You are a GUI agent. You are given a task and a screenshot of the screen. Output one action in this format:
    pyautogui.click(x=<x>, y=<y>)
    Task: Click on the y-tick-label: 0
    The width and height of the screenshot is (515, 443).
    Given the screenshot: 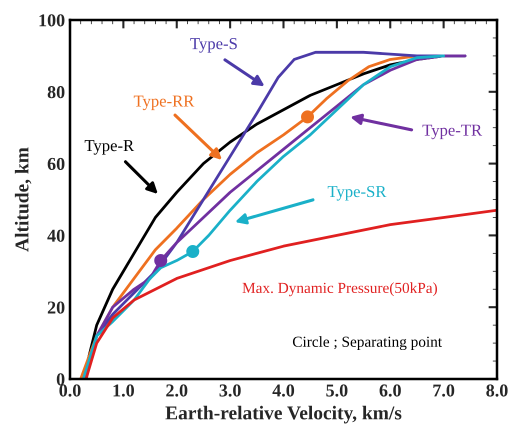 What is the action you would take?
    pyautogui.click(x=60, y=379)
    